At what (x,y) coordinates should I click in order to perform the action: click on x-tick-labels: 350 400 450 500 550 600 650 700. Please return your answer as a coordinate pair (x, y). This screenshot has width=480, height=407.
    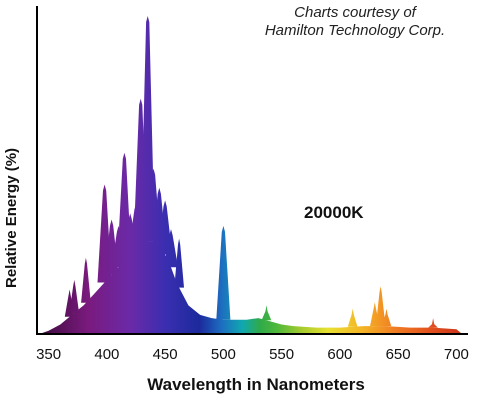
    Looking at the image, I should click on (252, 354).